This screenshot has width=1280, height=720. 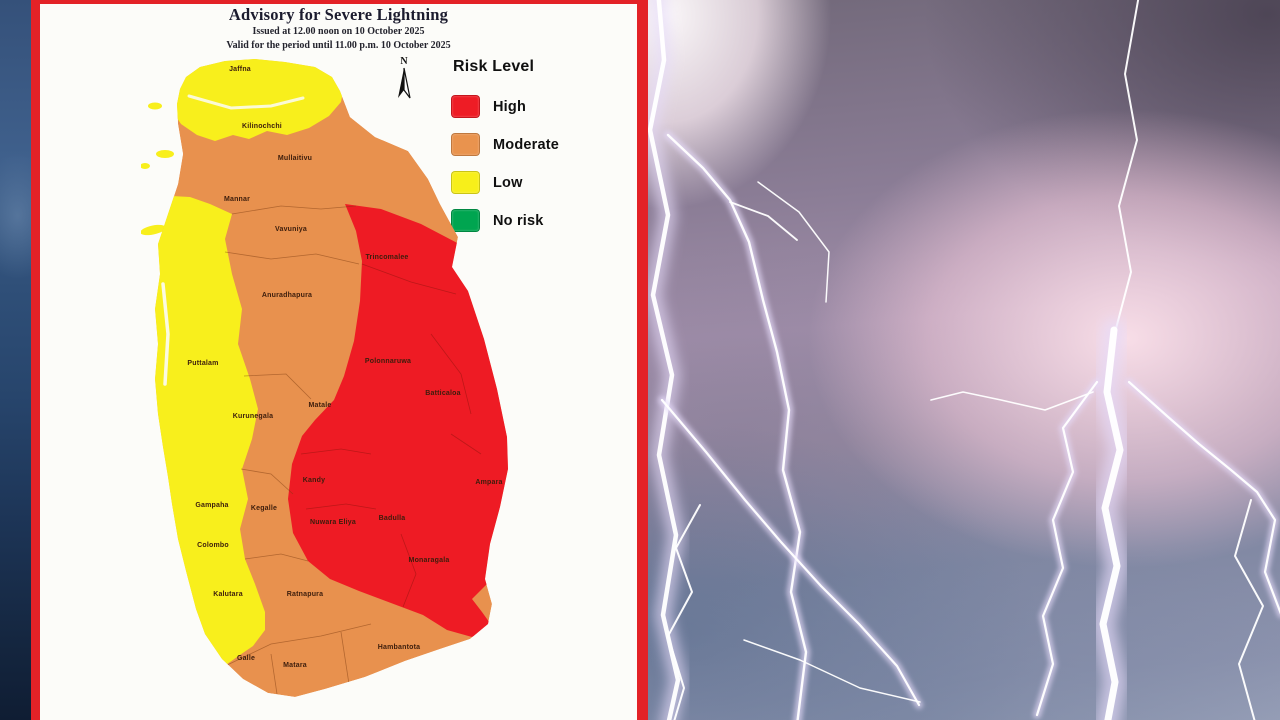 I want to click on district-label-kurunegala: Kurunegala, so click(x=253, y=416).